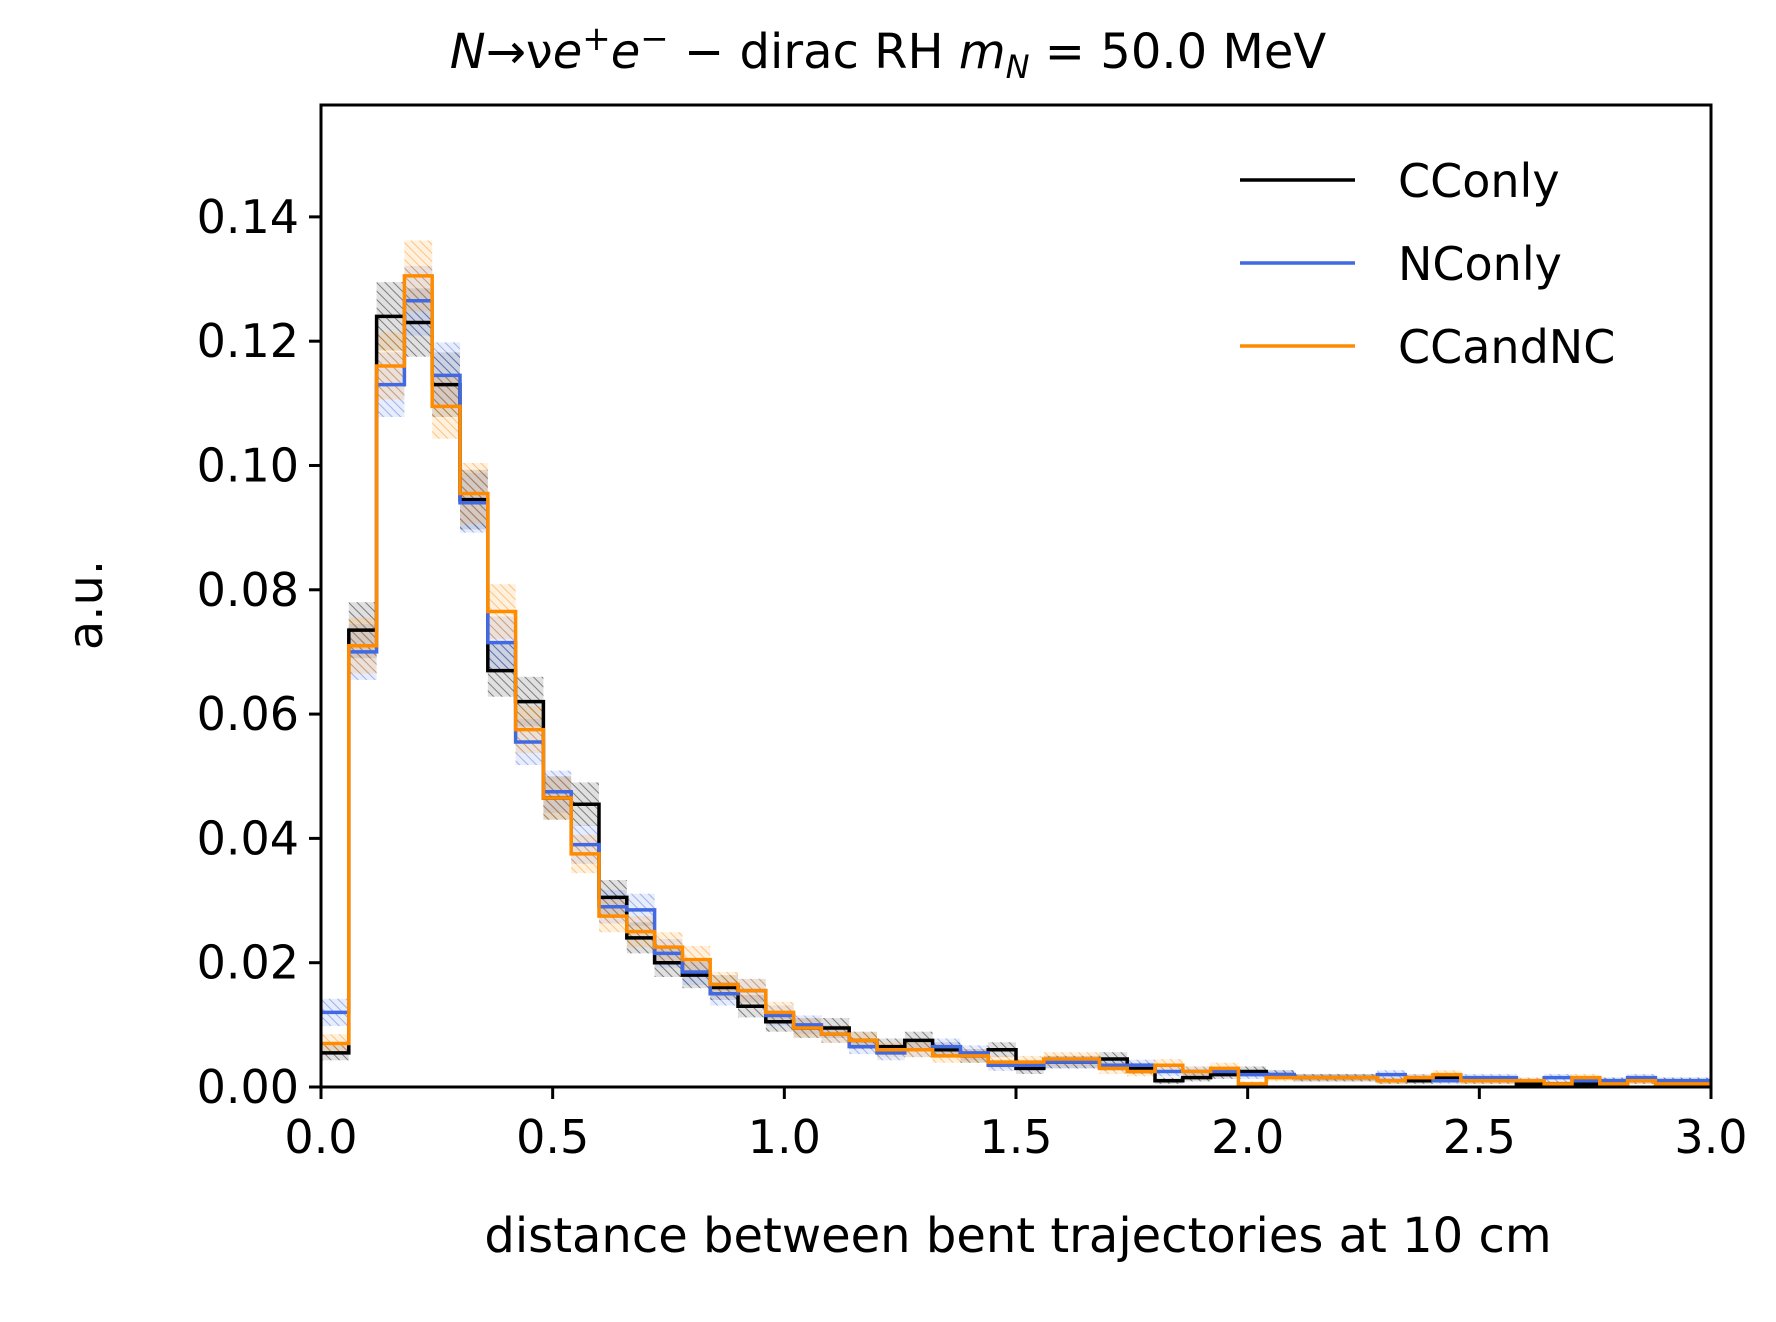 Image resolution: width=1776 pixels, height=1322 pixels. What do you see at coordinates (1018, 67) in the screenshot?
I see `title-sub-n: N` at bounding box center [1018, 67].